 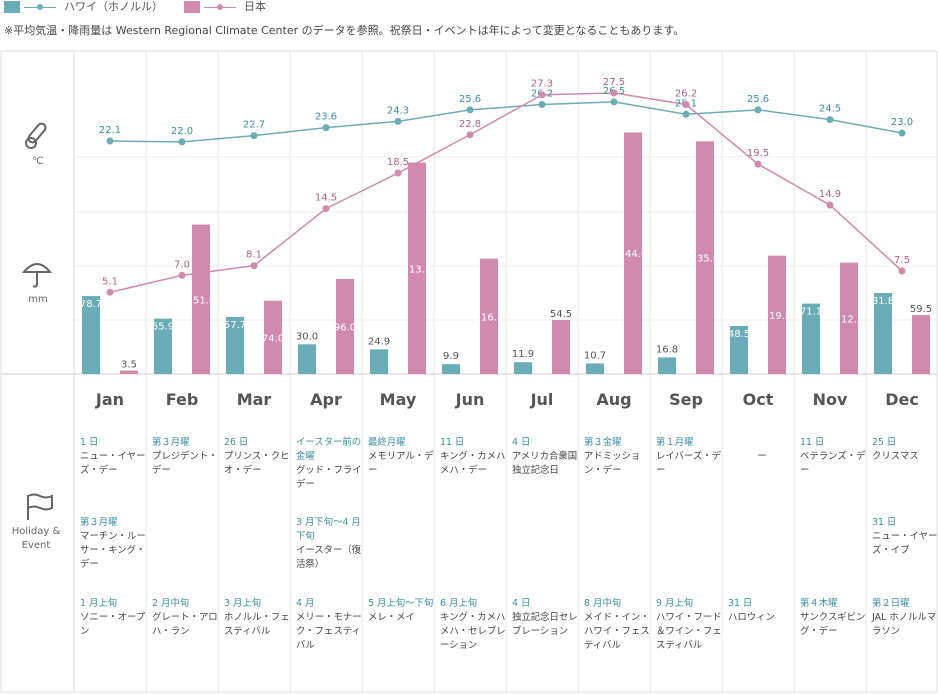 I want to click on event-item: 1 日ニュー・イヤーズ・デー, so click(x=114, y=457).